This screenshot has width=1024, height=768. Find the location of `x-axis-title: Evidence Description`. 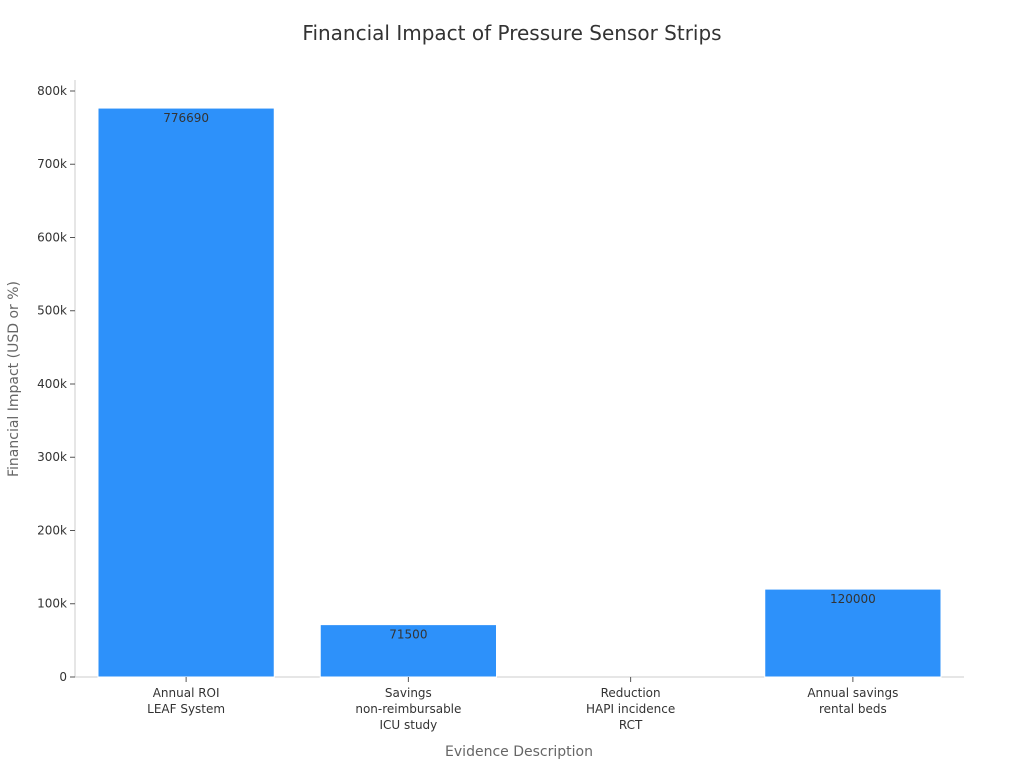

x-axis-title: Evidence Description is located at coordinates (519, 752).